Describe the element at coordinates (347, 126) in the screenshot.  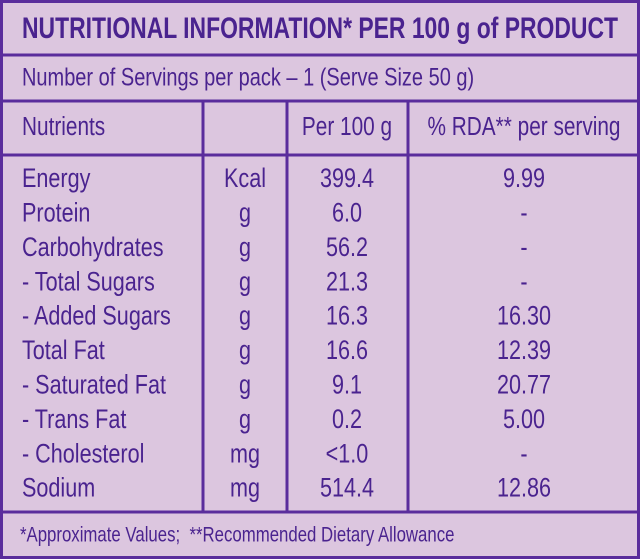
I see `header-cell: Per 100 g` at that location.